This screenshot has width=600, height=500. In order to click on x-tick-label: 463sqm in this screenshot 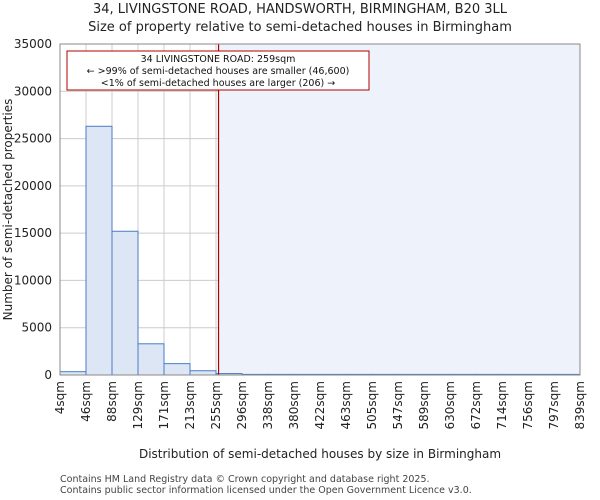, I will do `click(346, 405)`.